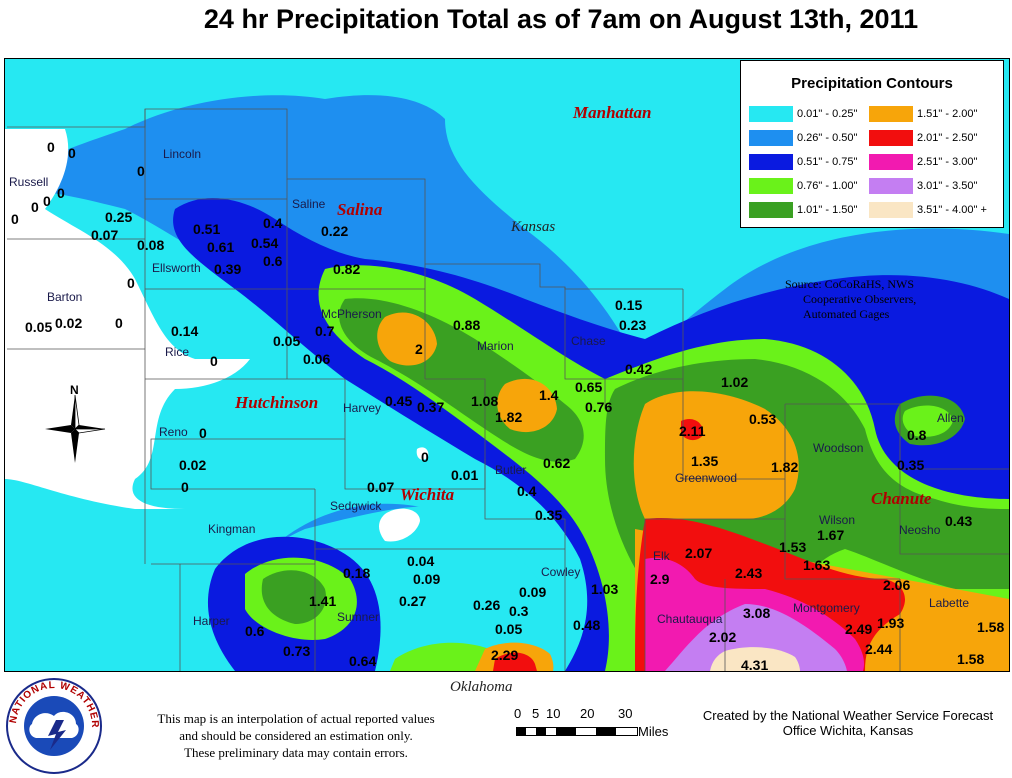 The height and width of the screenshot is (778, 1012). What do you see at coordinates (495, 346) in the screenshot?
I see `county-label: Marion` at bounding box center [495, 346].